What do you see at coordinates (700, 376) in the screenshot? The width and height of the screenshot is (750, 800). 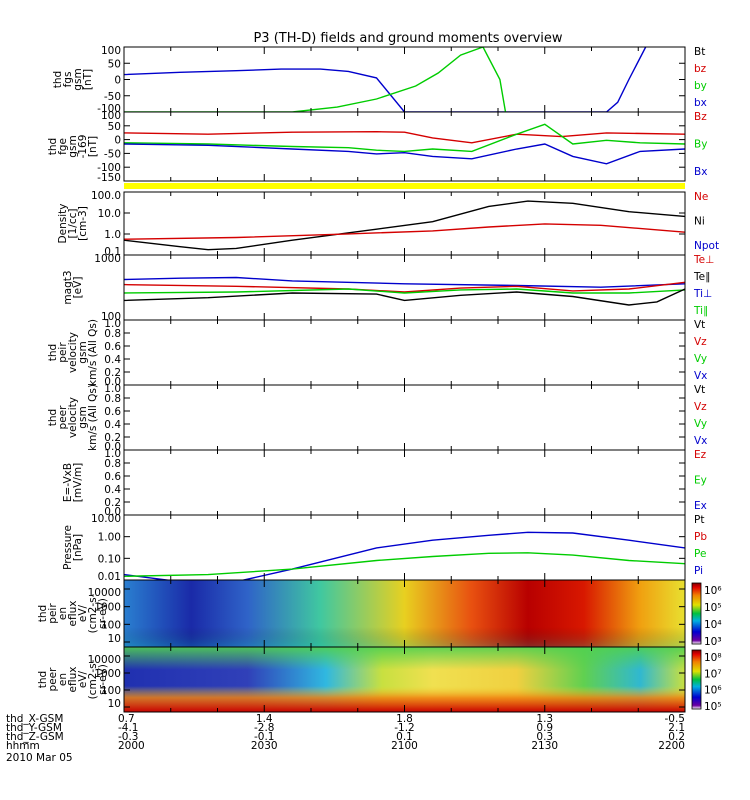 I see `panel-peir-legend-3: Vx` at bounding box center [700, 376].